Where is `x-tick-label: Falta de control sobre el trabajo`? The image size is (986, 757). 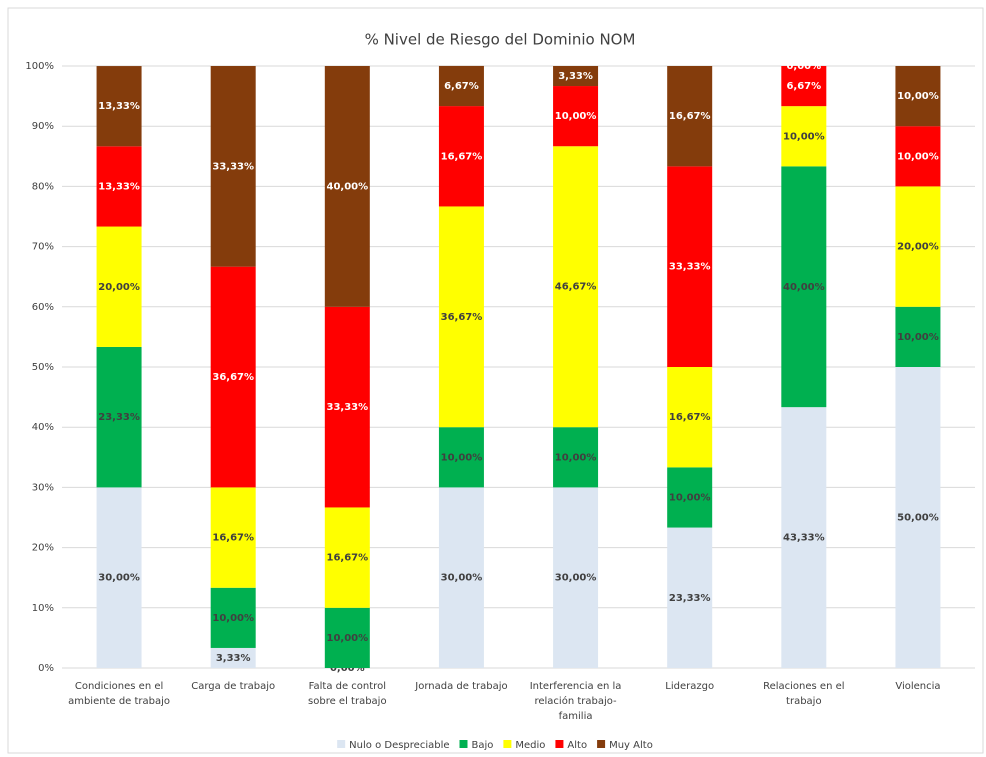 x-tick-label: Falta de control sobre el trabajo is located at coordinates (347, 694).